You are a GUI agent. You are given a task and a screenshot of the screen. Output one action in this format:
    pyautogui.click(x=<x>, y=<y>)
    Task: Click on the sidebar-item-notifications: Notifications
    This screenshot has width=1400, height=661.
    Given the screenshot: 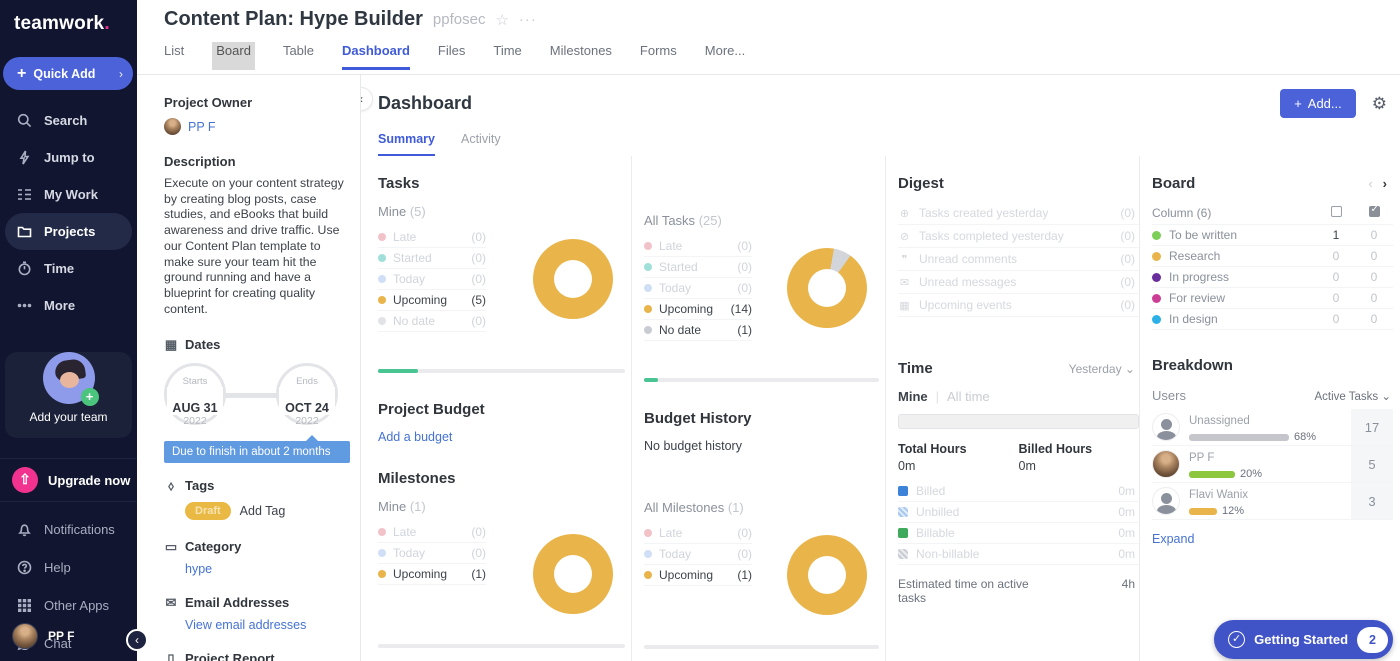 What is the action you would take?
    pyautogui.click(x=68, y=529)
    